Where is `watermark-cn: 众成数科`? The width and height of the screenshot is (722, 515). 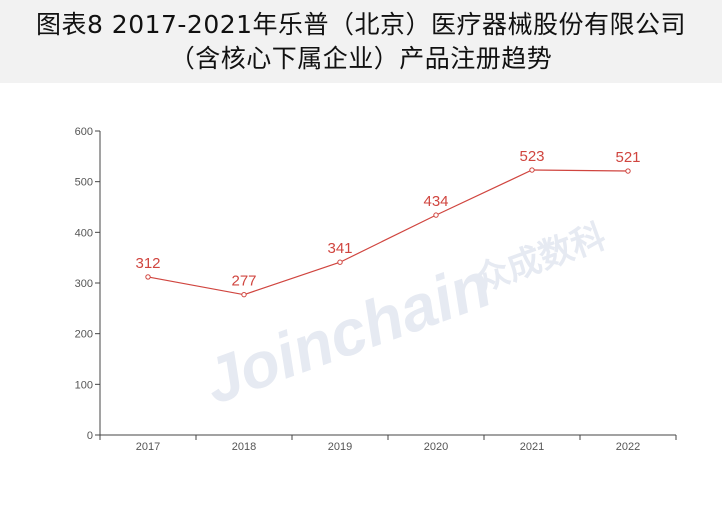 watermark-cn: 众成数科 is located at coordinates (540, 258).